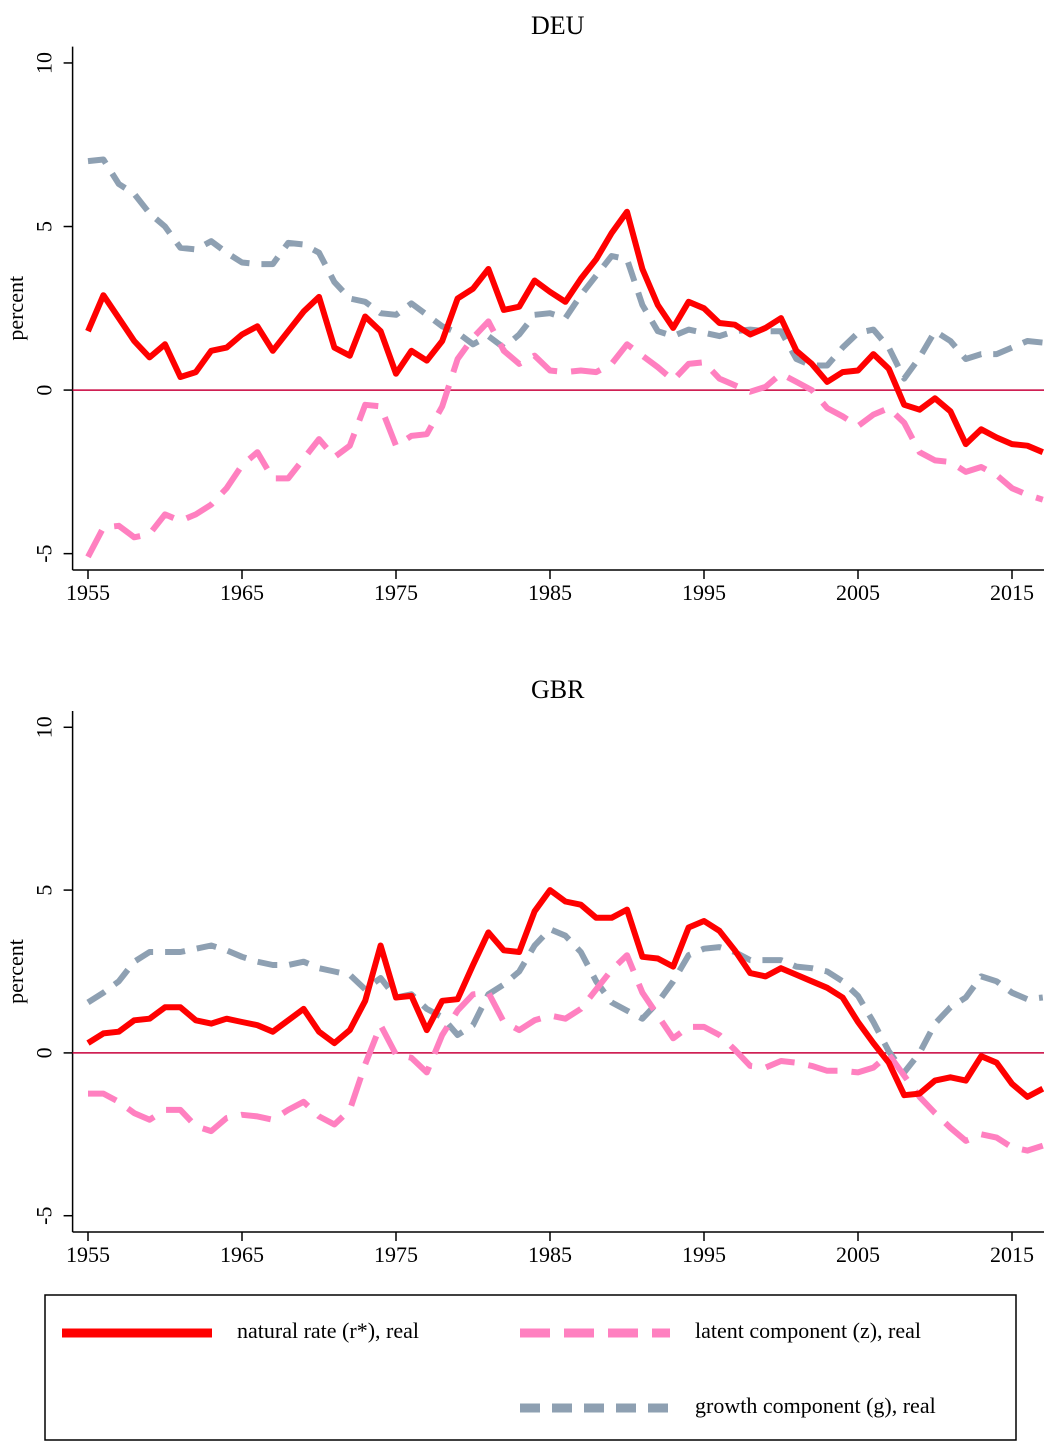 The width and height of the screenshot is (1044, 1448). What do you see at coordinates (558, 689) in the screenshot?
I see `panel-title: GBR` at bounding box center [558, 689].